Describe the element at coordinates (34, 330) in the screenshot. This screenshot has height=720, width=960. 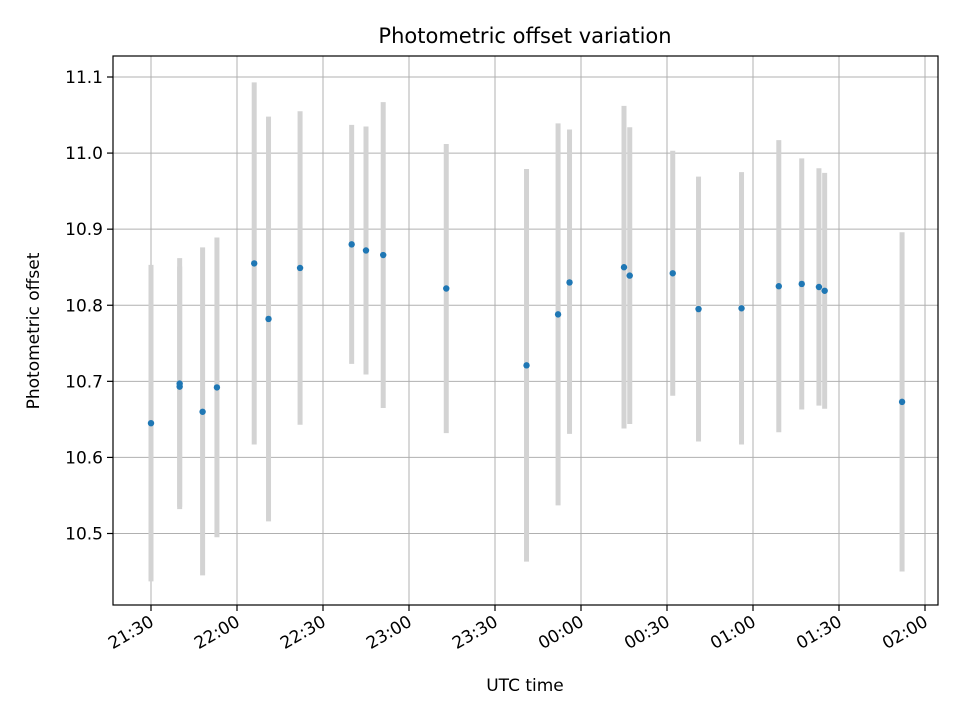
I see `y-axis-label: Photometric offset` at that location.